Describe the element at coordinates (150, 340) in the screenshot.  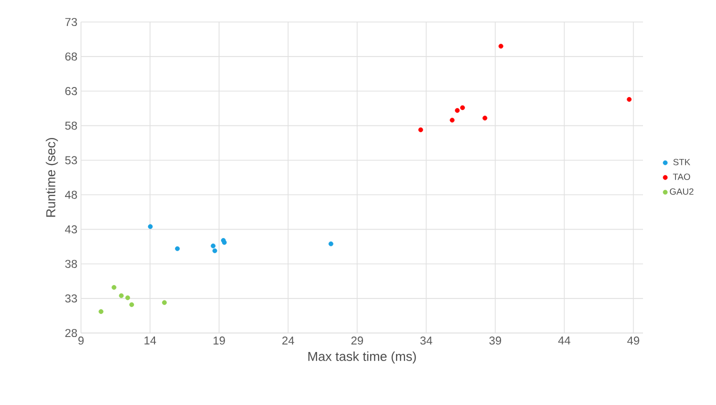
I see `x-tick-label: 14` at that location.